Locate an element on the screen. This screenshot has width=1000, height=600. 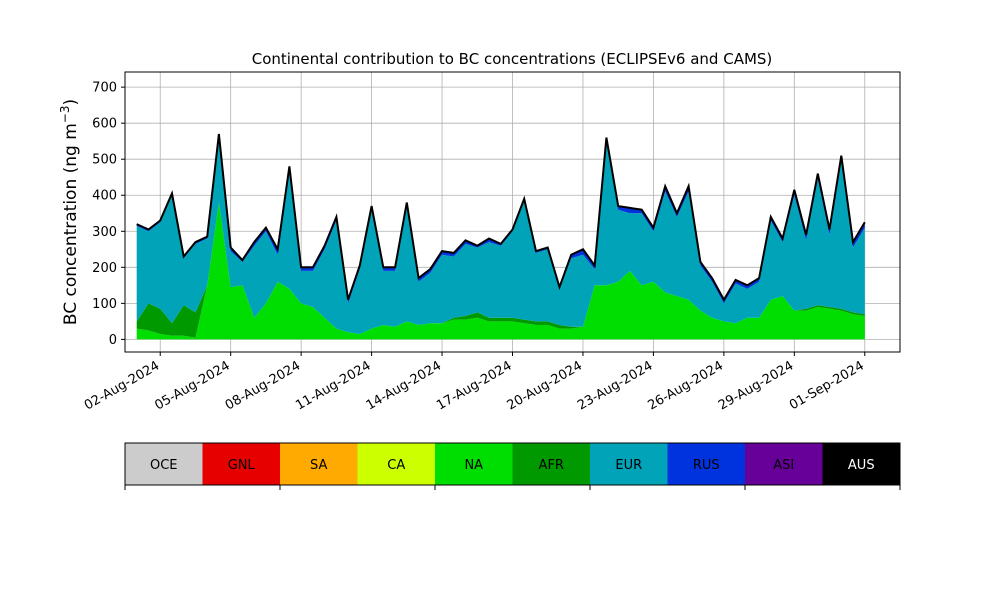
legend-frame is located at coordinates (512, 464).